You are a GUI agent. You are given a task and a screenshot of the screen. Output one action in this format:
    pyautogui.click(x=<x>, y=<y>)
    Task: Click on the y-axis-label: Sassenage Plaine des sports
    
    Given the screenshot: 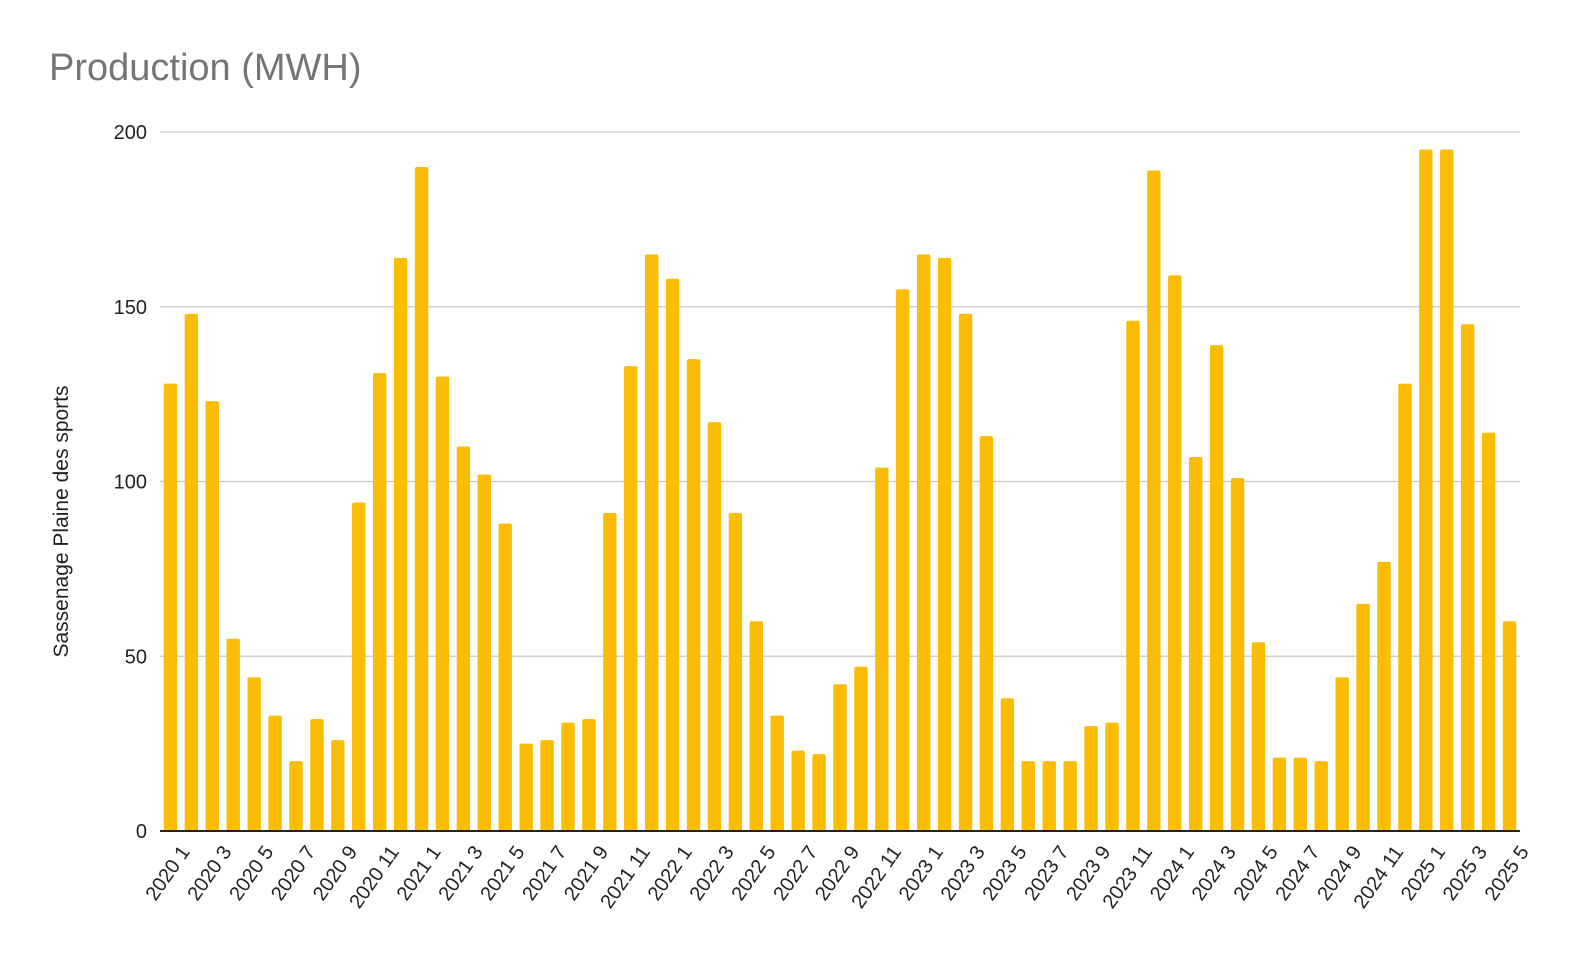 What is the action you would take?
    pyautogui.click(x=61, y=521)
    